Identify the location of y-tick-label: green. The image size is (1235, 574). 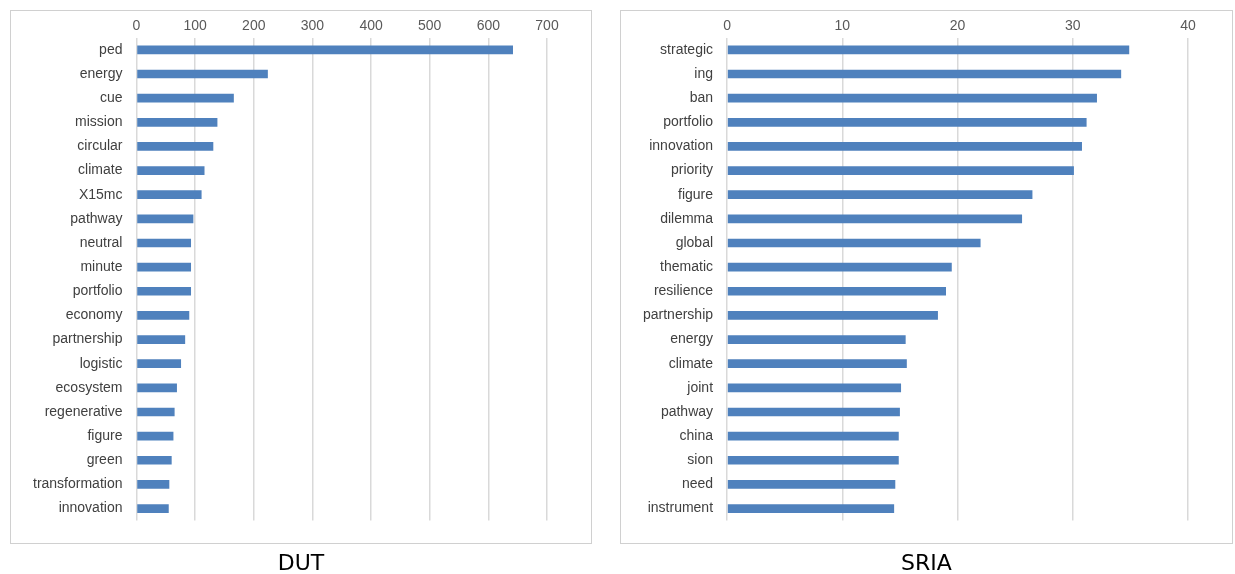
(104, 459).